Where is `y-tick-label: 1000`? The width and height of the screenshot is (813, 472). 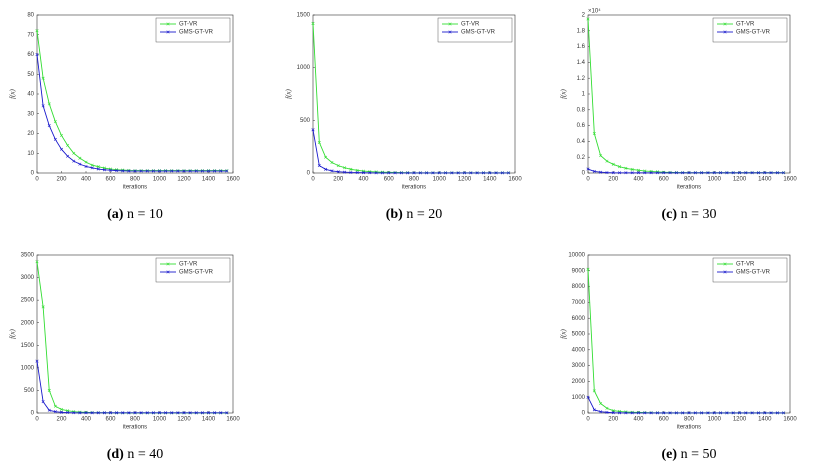
y-tick-label: 1000 is located at coordinates (28, 368).